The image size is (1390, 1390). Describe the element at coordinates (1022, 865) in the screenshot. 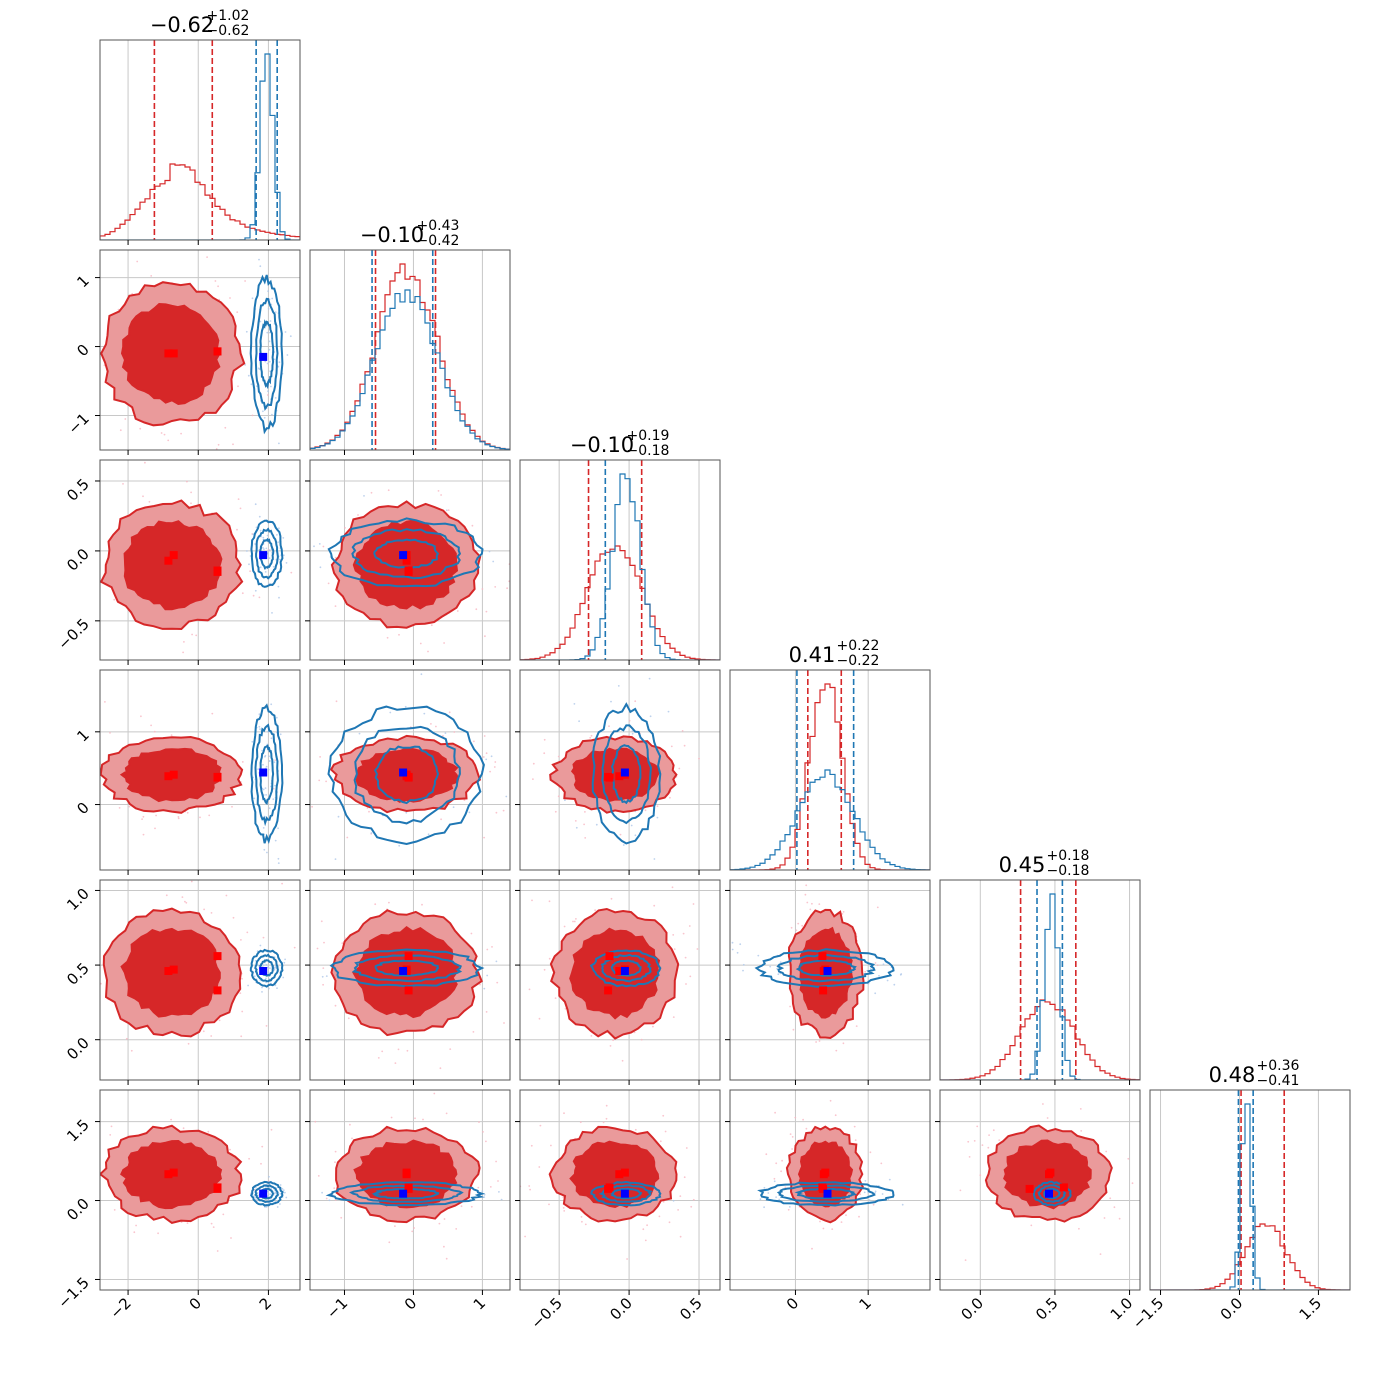

I see `panel-title-4: 0.45` at that location.